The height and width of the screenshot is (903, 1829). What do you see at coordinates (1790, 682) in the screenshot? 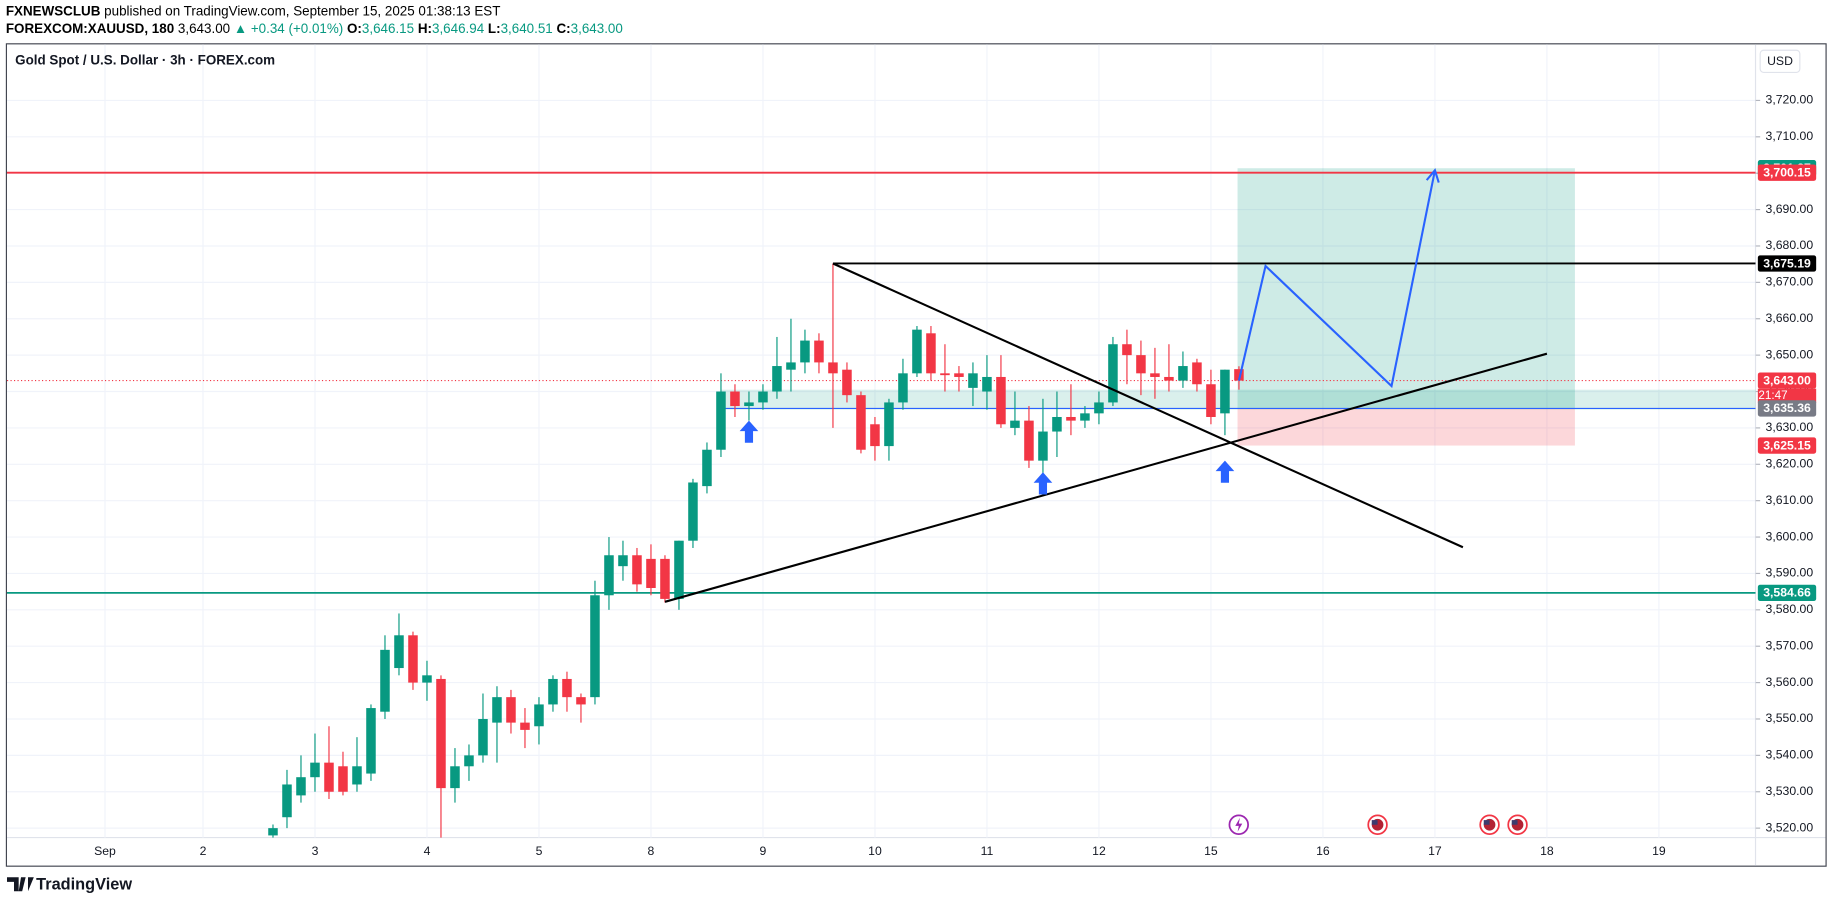
I see `y-tick-label: 3,560.00` at bounding box center [1790, 682].